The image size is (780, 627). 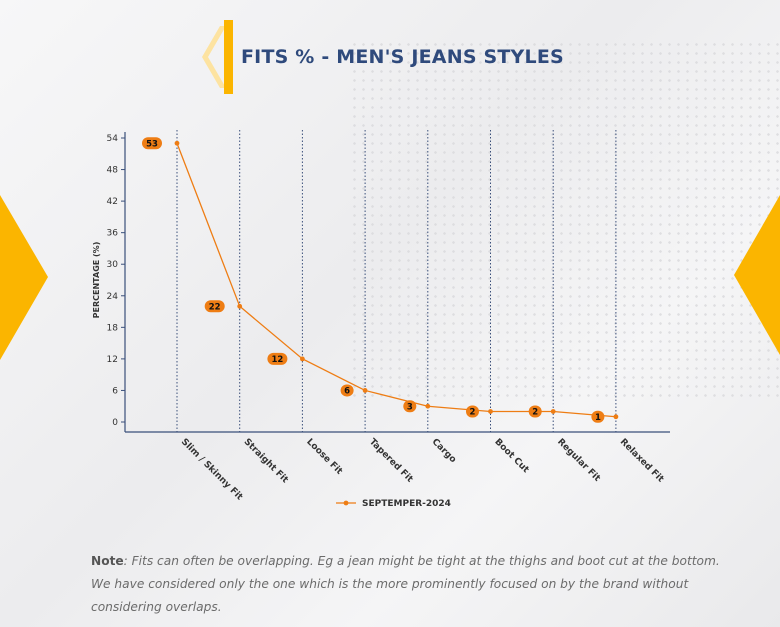 What do you see at coordinates (113, 234) in the screenshot?
I see `y-tick-label: 36` at bounding box center [113, 234].